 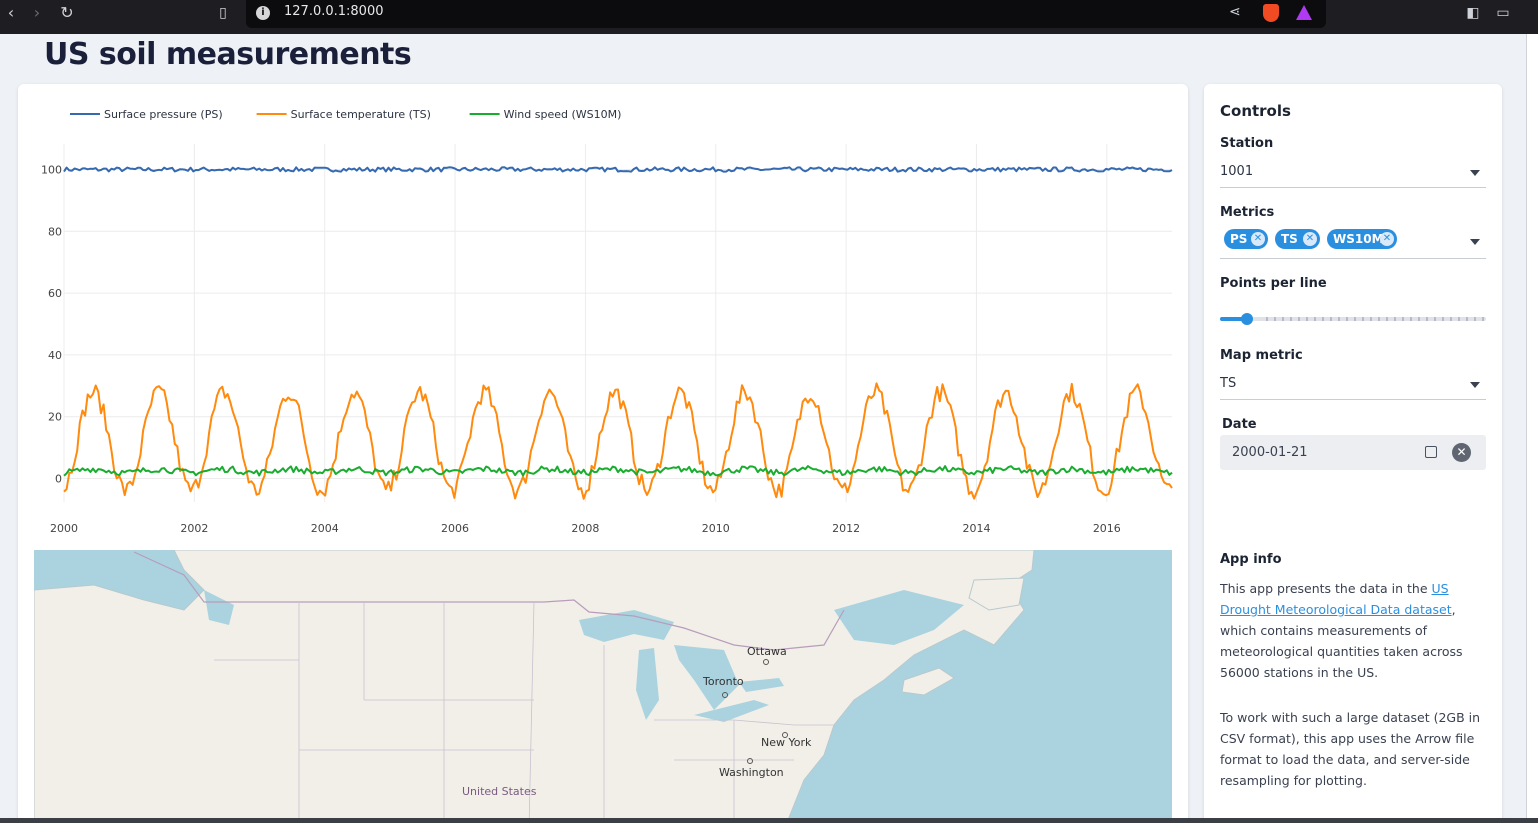 I want to click on brave-shield-icon, so click(x=1271, y=13).